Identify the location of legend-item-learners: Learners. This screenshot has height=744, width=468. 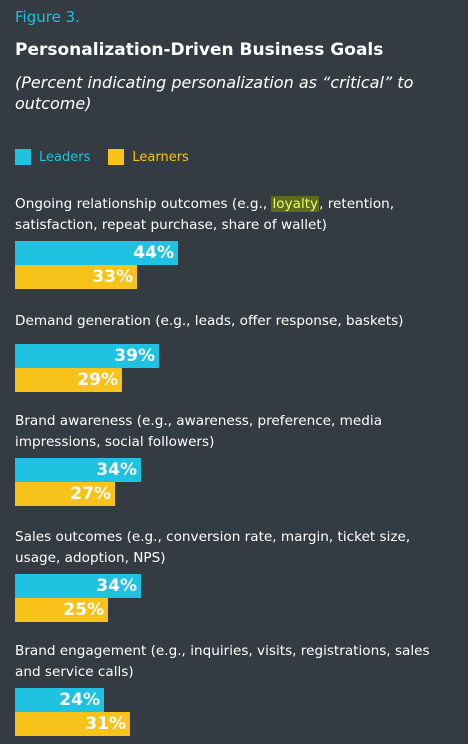
(148, 157).